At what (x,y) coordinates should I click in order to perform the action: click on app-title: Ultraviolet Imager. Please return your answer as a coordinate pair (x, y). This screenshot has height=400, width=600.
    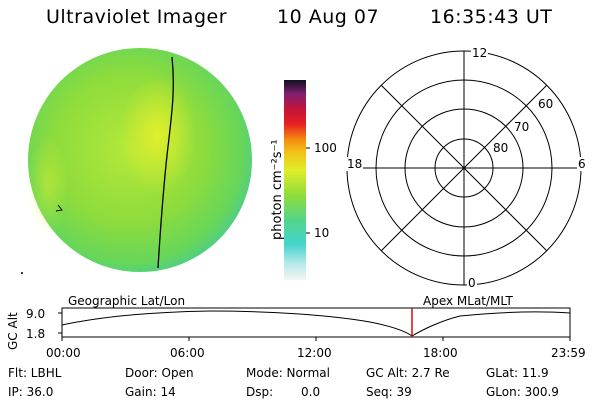
    Looking at the image, I should click on (137, 17).